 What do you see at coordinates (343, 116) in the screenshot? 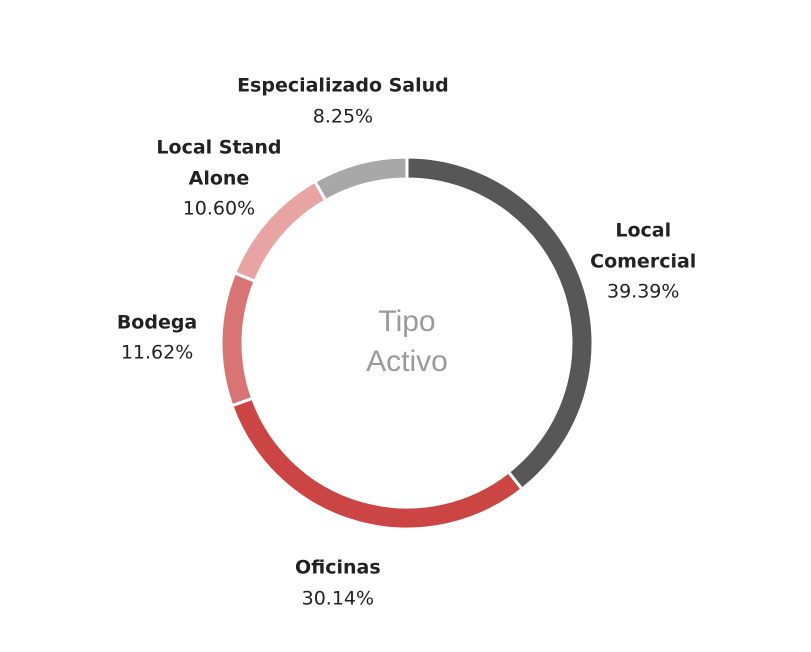
I see `value-label: 8.25%` at bounding box center [343, 116].